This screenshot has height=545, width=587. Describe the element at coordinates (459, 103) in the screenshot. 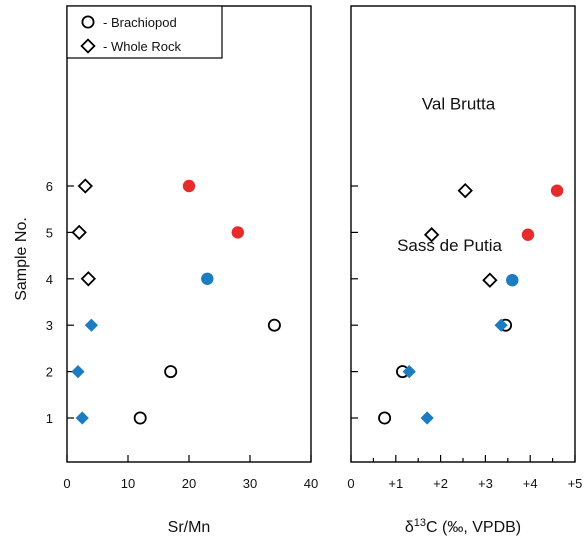

I see `annotation-label: Val Brutta` at that location.